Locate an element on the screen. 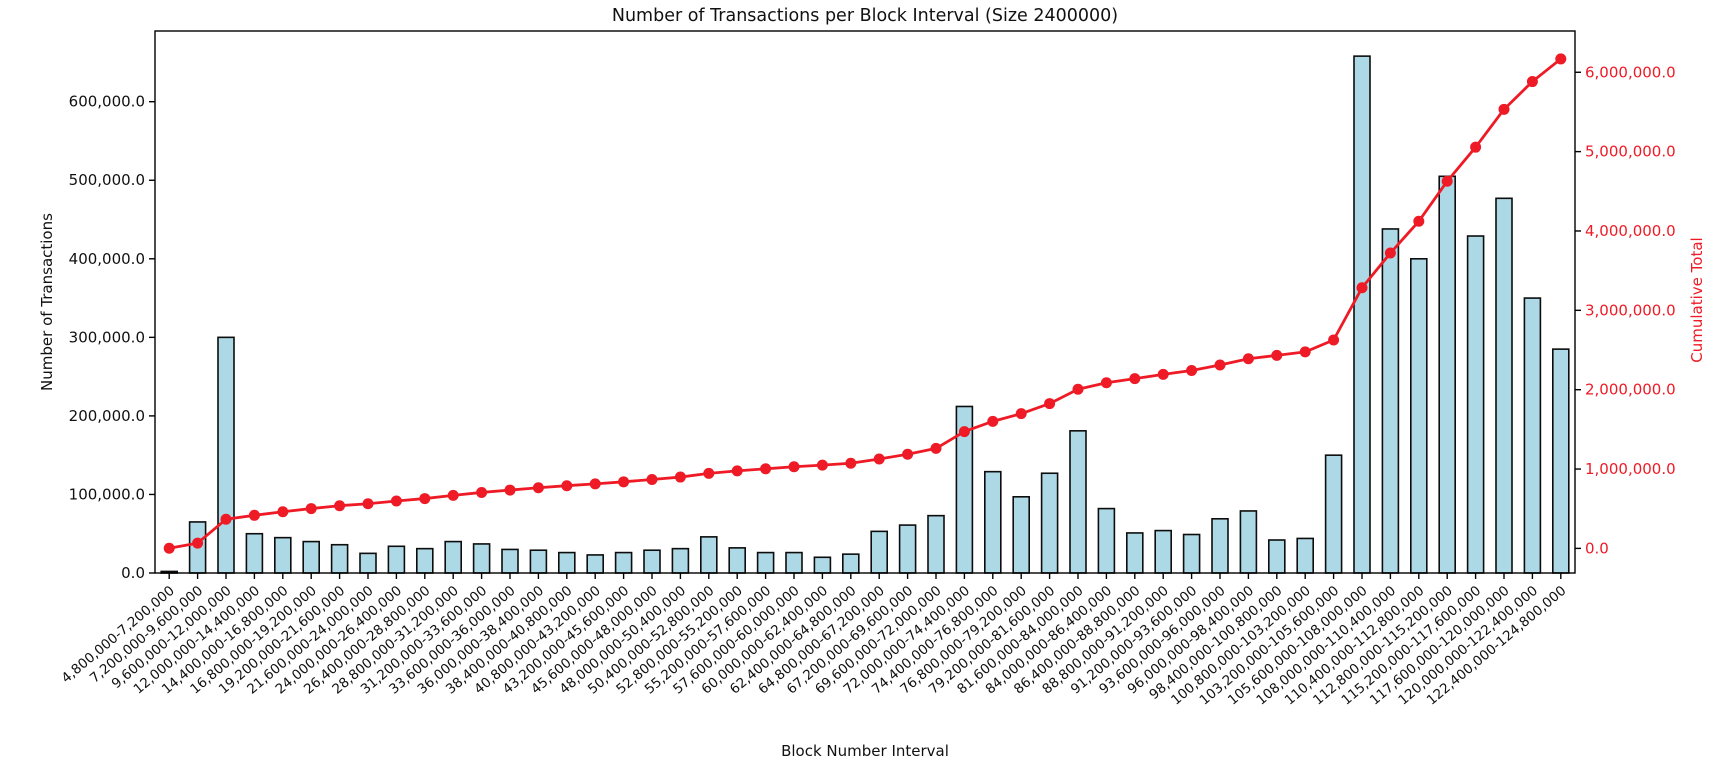  x-axis-label: Block Number Interval is located at coordinates (865, 751).